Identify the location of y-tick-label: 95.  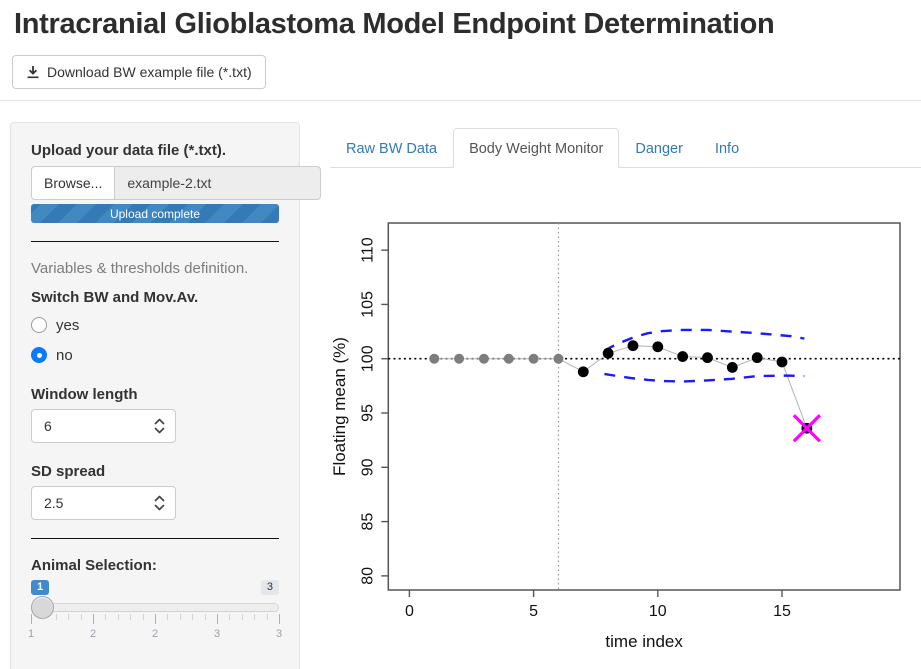
(367, 413).